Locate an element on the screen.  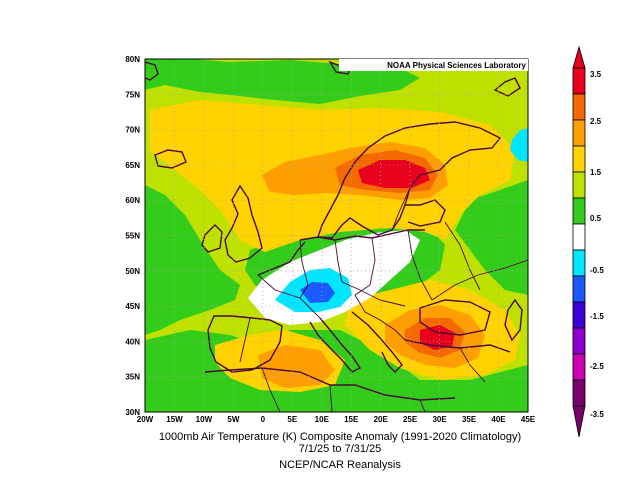
colorbar-label: 1.5 is located at coordinates (596, 172).